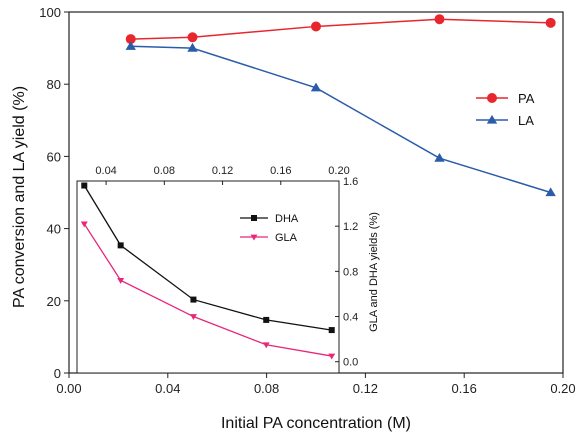  Describe the element at coordinates (254, 237) in the screenshot. I see `inset-legend-marker-gla` at that location.